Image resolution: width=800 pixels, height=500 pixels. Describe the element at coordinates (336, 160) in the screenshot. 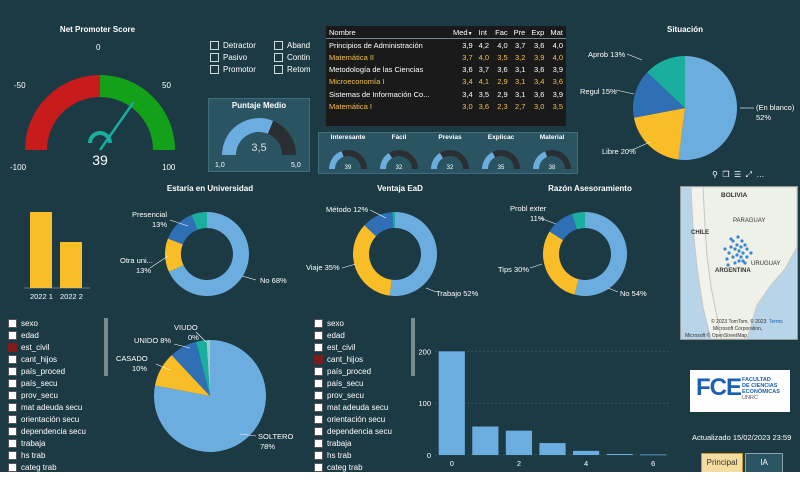

I see `mini-gauge-fill` at that location.